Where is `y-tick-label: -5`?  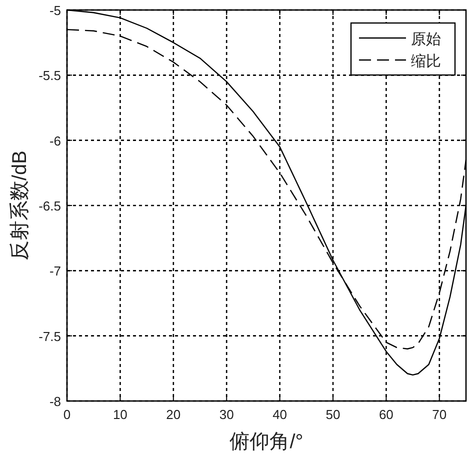
y-tick-label: -5 is located at coordinates (55, 10).